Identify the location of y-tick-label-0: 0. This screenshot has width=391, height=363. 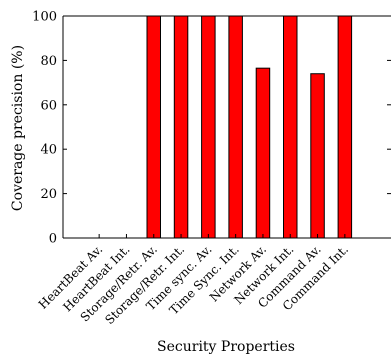
(53, 239).